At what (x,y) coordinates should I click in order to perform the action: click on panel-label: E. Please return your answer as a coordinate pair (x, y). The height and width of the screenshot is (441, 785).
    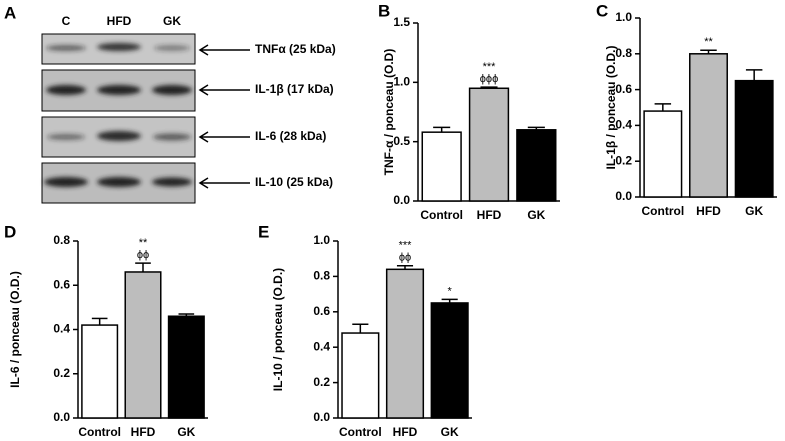
    Looking at the image, I should click on (263, 231).